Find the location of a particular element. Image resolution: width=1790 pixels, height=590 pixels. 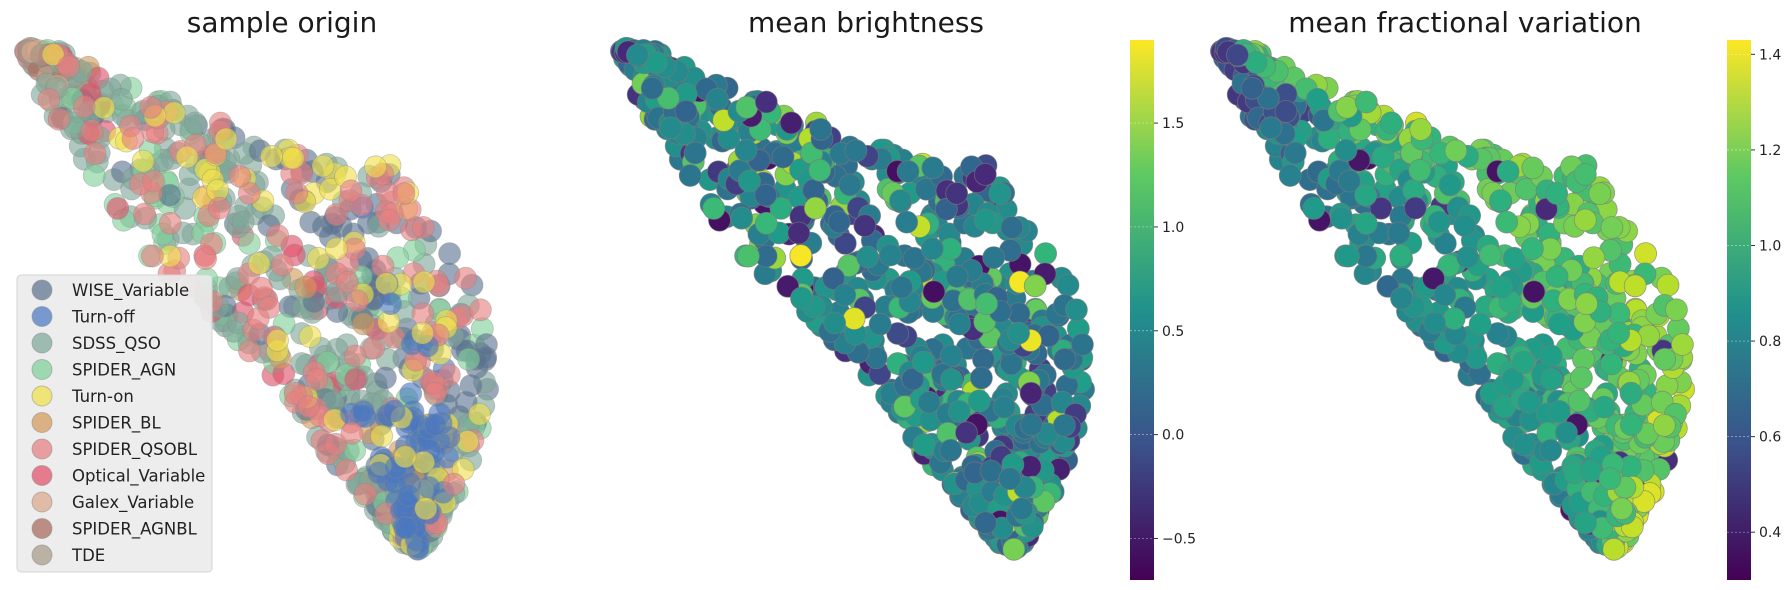

legend-label: Turn-off is located at coordinates (103, 317).